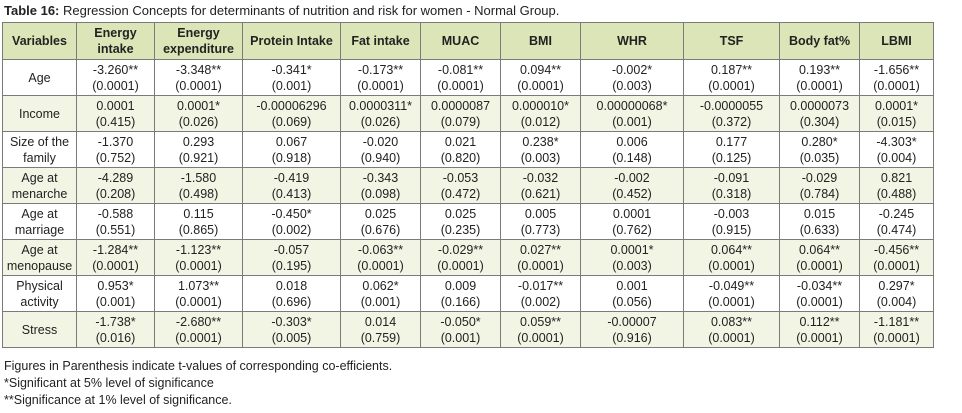  What do you see at coordinates (896, 177) in the screenshot?
I see `coefficient-value: 0.821` at bounding box center [896, 177].